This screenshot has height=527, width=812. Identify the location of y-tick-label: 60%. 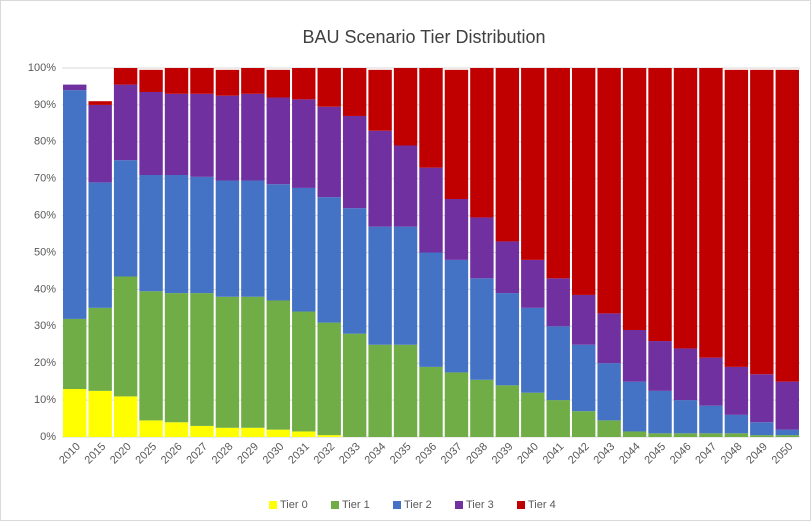
(45, 216).